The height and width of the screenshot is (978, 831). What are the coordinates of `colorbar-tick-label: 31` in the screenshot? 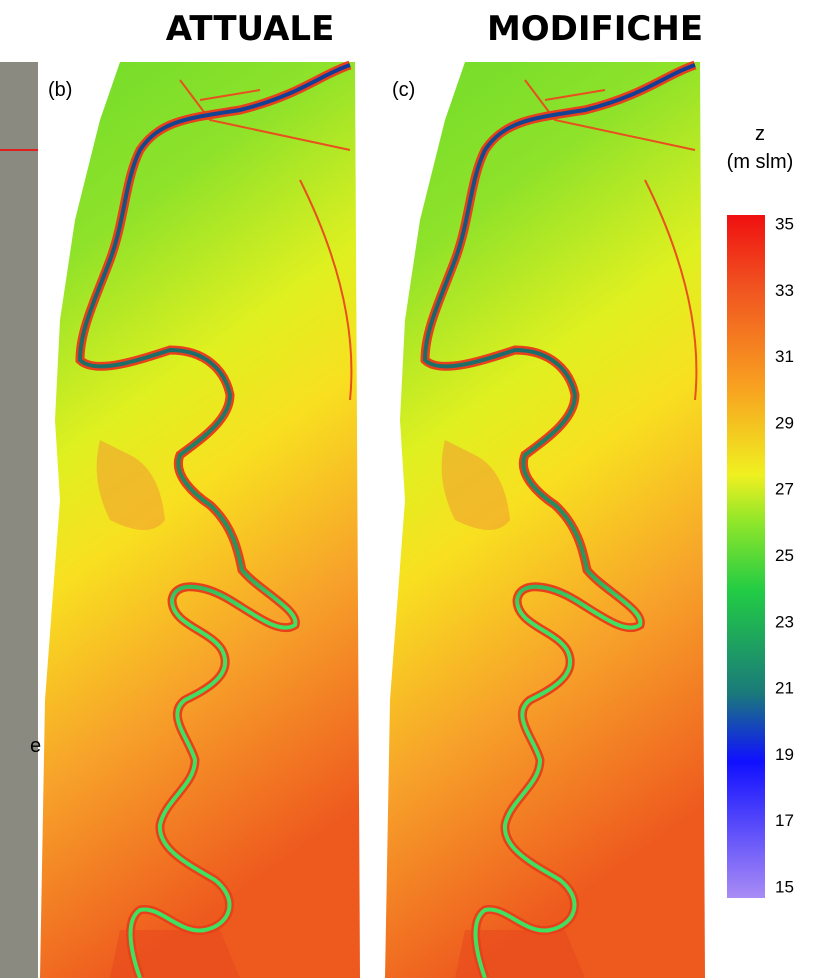 It's located at (784, 356).